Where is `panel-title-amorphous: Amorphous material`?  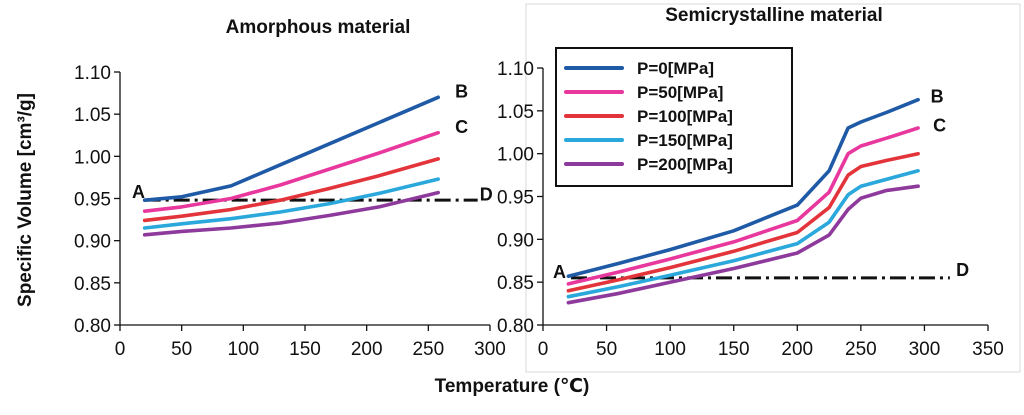 panel-title-amorphous: Amorphous material is located at coordinates (318, 27).